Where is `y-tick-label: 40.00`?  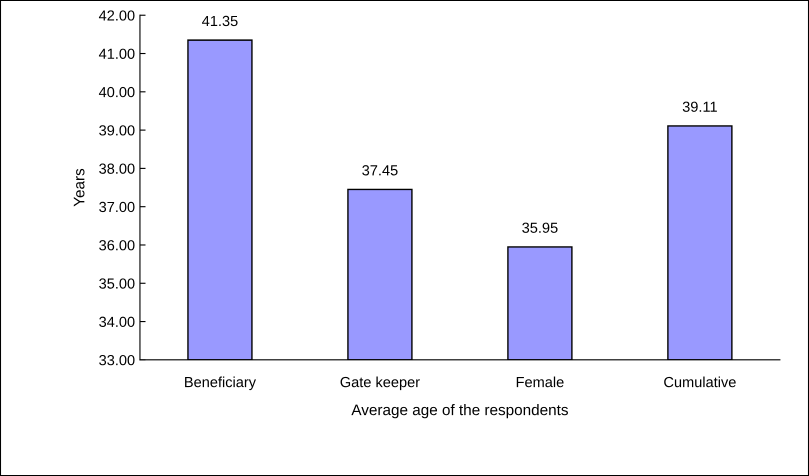 y-tick-label: 40.00 is located at coordinates (116, 92).